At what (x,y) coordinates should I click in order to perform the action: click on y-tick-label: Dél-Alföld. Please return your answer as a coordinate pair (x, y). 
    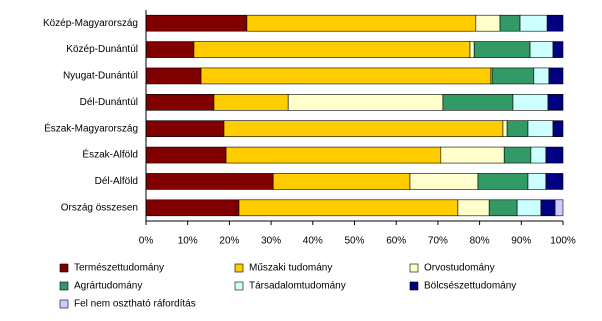
    Looking at the image, I should click on (116, 181).